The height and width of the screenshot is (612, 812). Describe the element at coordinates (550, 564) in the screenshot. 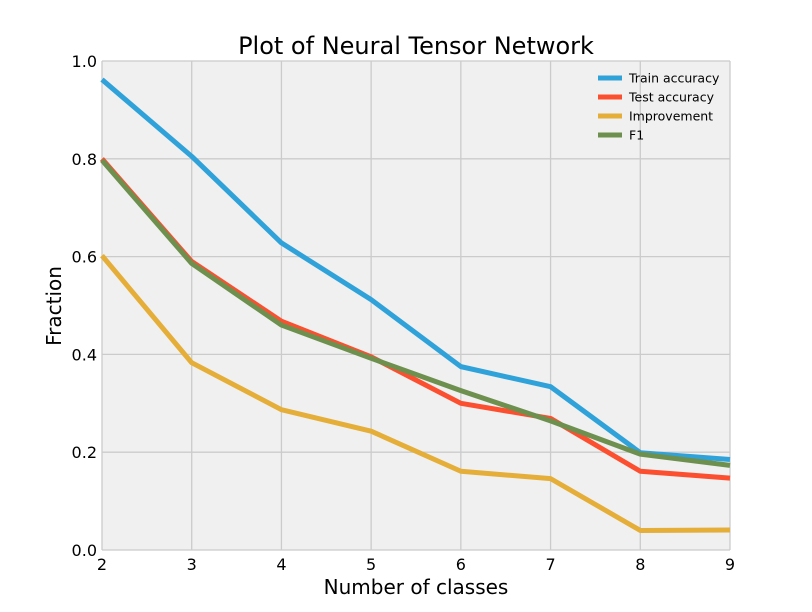

I see `x-tick-label: 7` at that location.